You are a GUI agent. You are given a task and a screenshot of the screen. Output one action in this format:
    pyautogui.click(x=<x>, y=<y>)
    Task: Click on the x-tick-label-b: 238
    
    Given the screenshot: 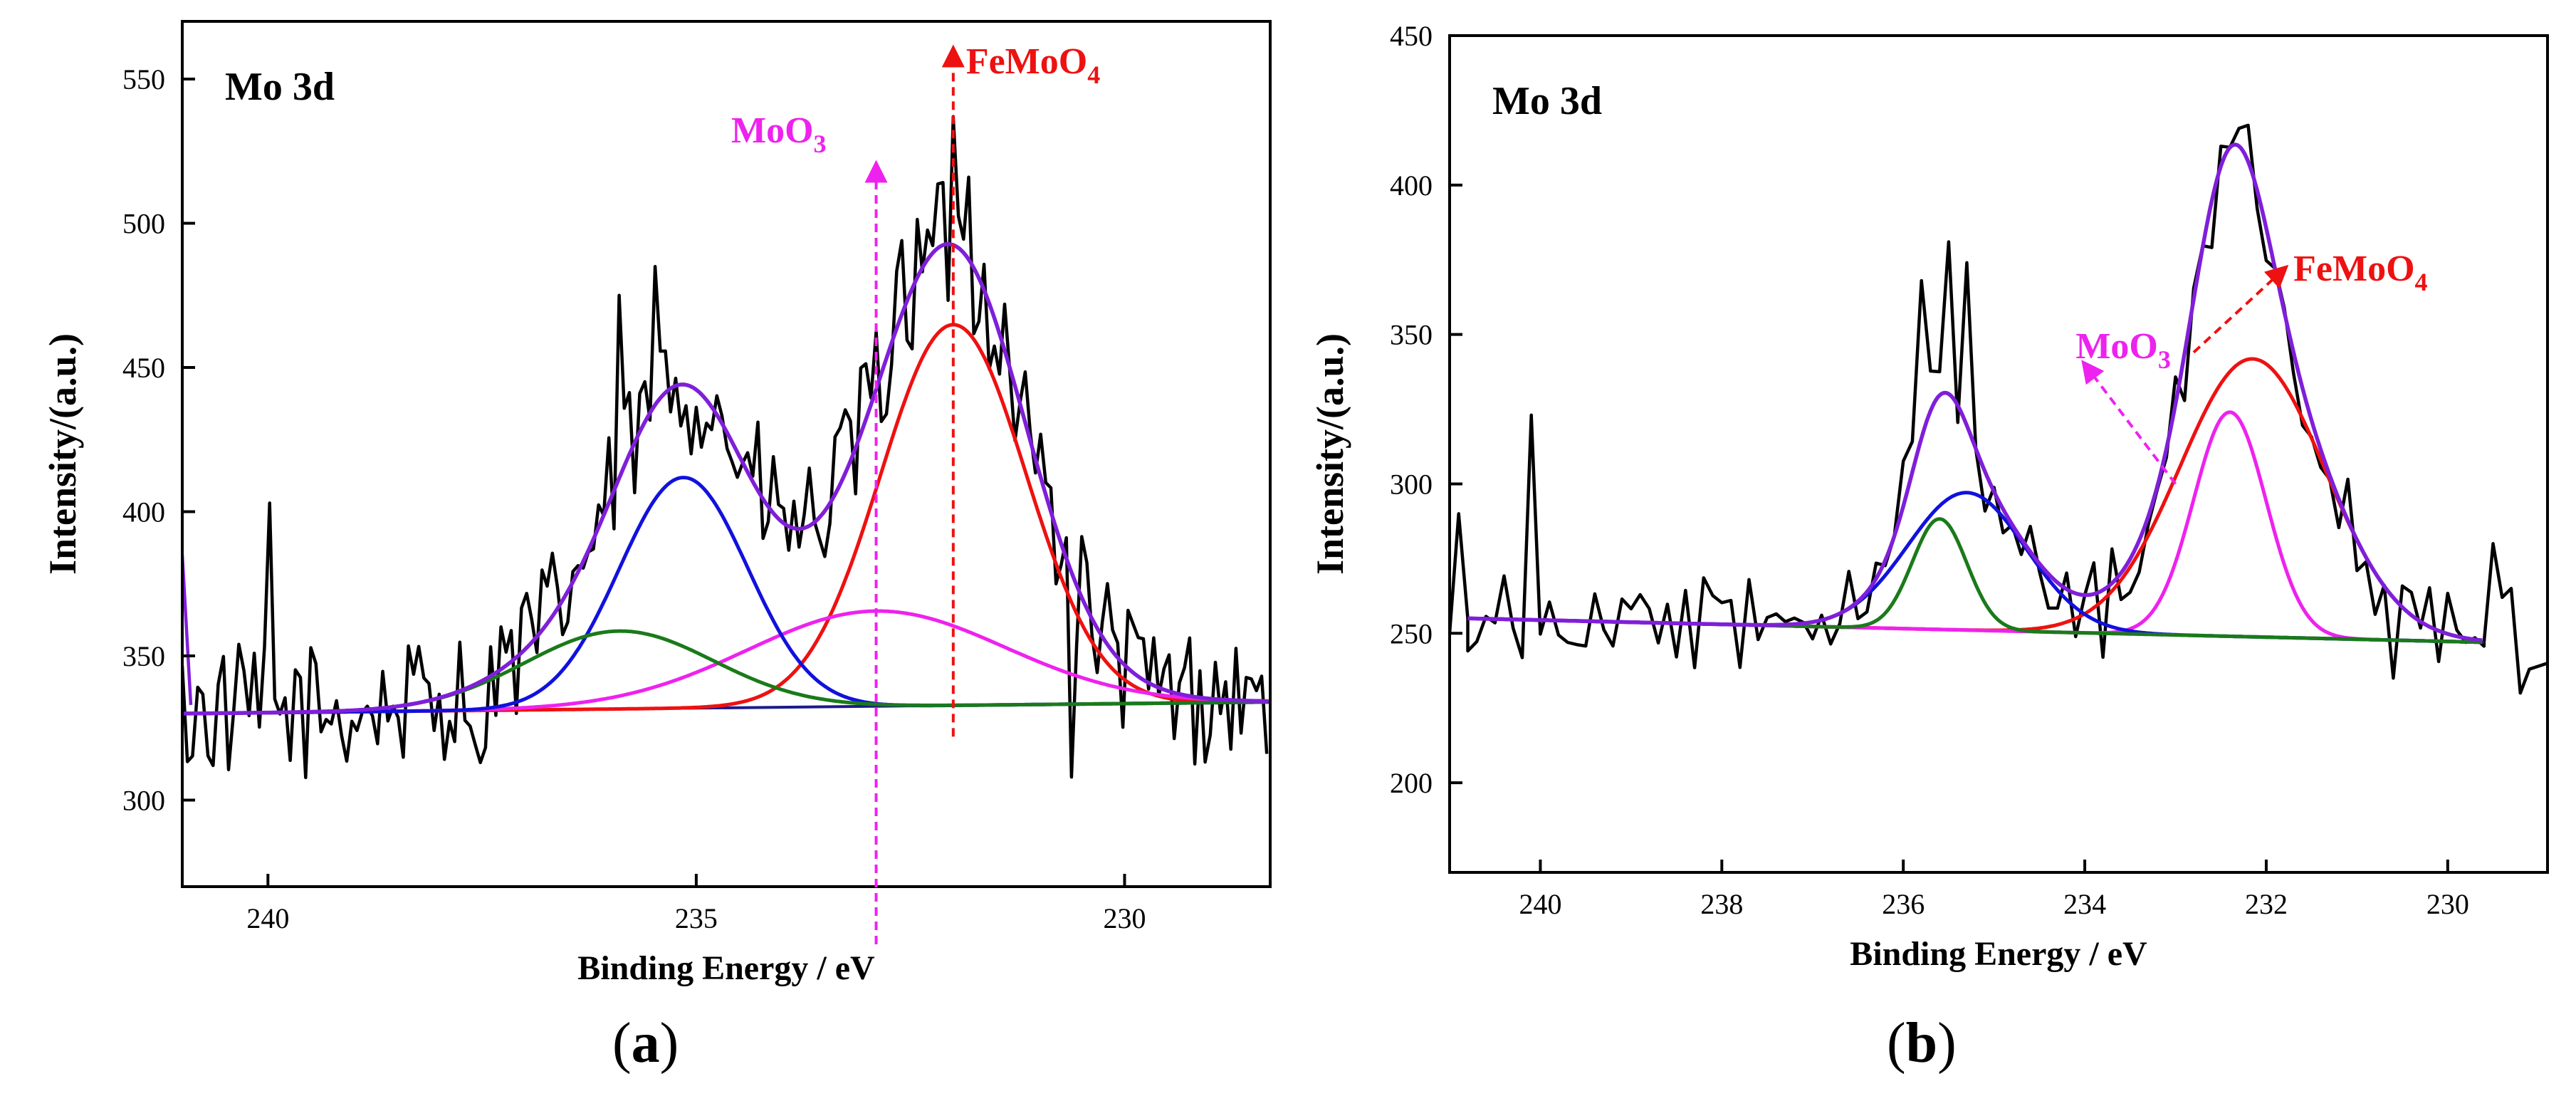 What is the action you would take?
    pyautogui.click(x=1721, y=904)
    